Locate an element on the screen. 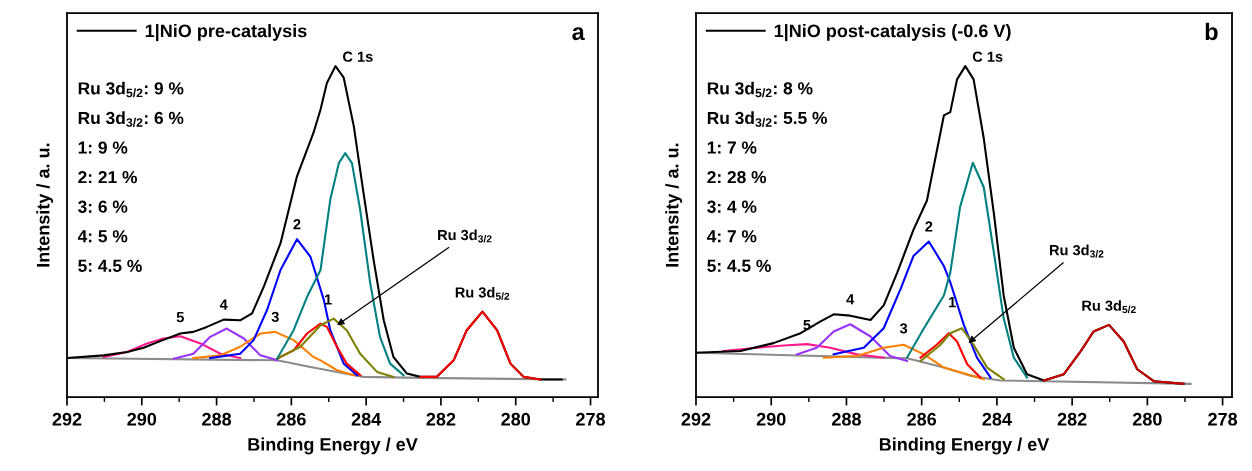 The width and height of the screenshot is (1252, 471). annotation: Ru 3d$_{5/2}$: 9 % is located at coordinates (131, 89).